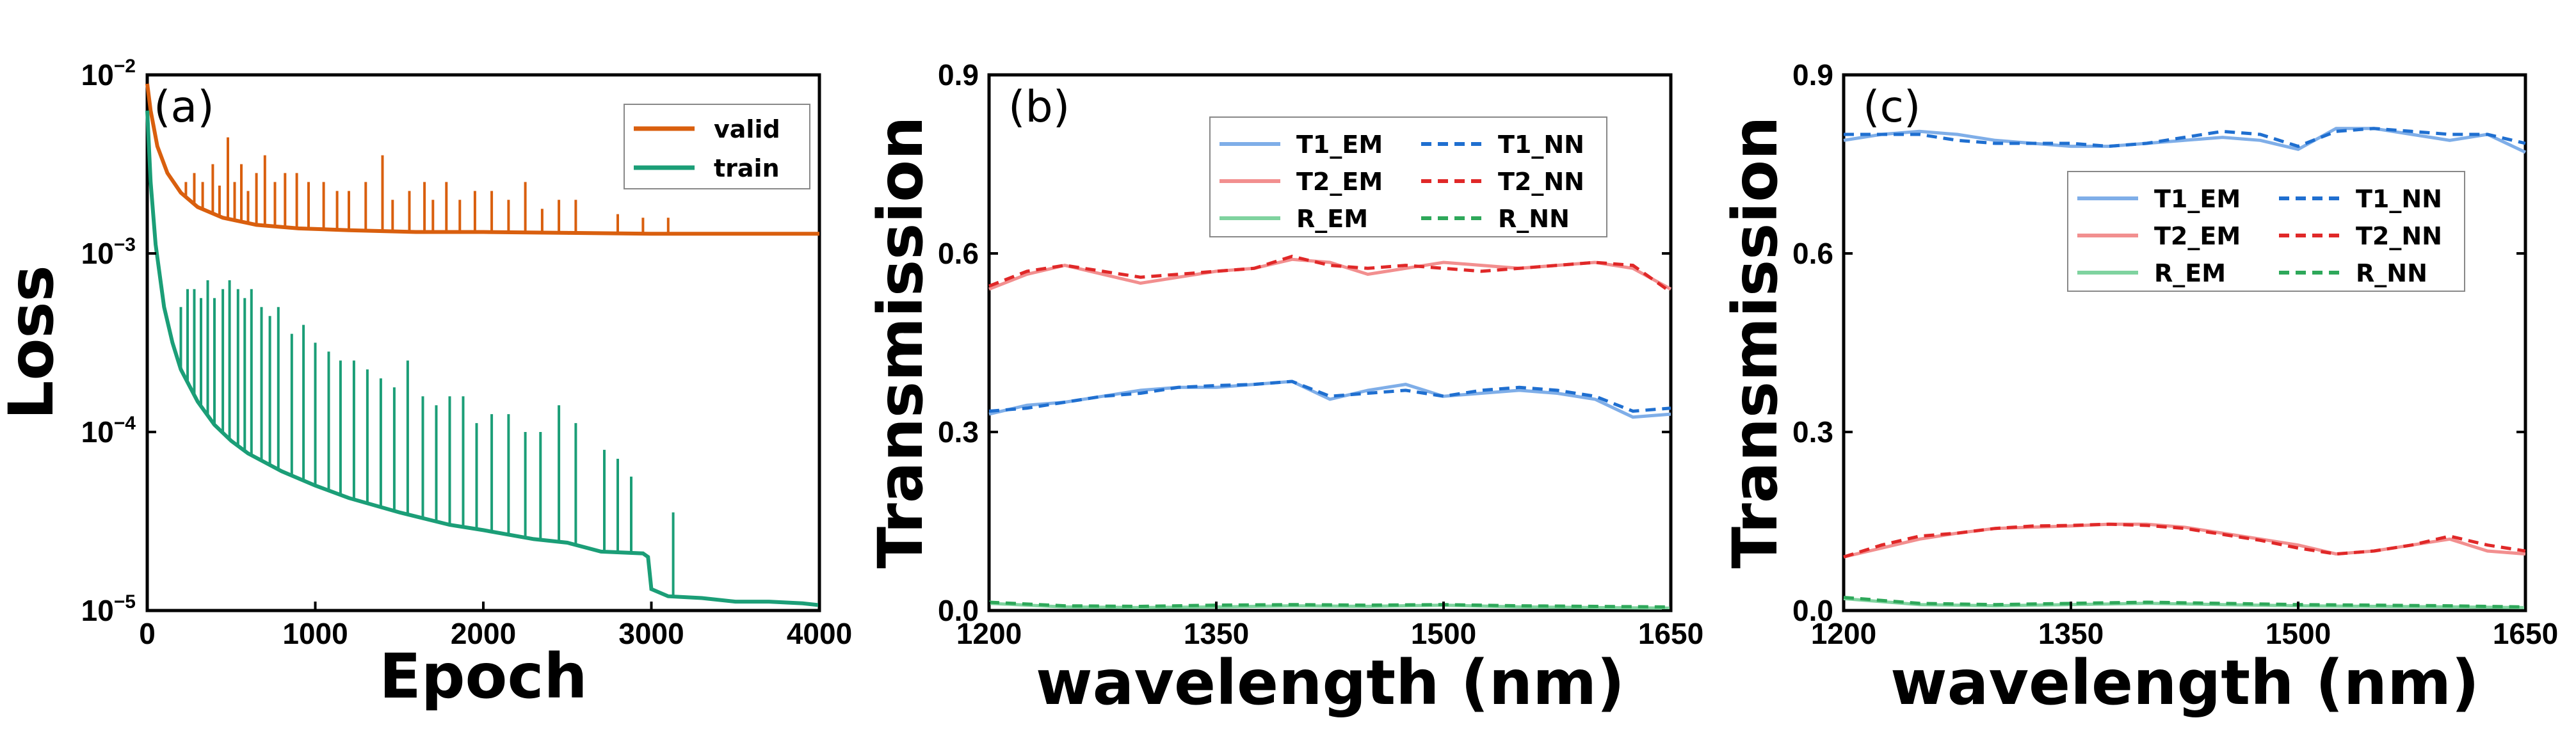 The height and width of the screenshot is (743, 2576). What do you see at coordinates (147, 633) in the screenshot?
I see `x-tick-label: 0` at bounding box center [147, 633].